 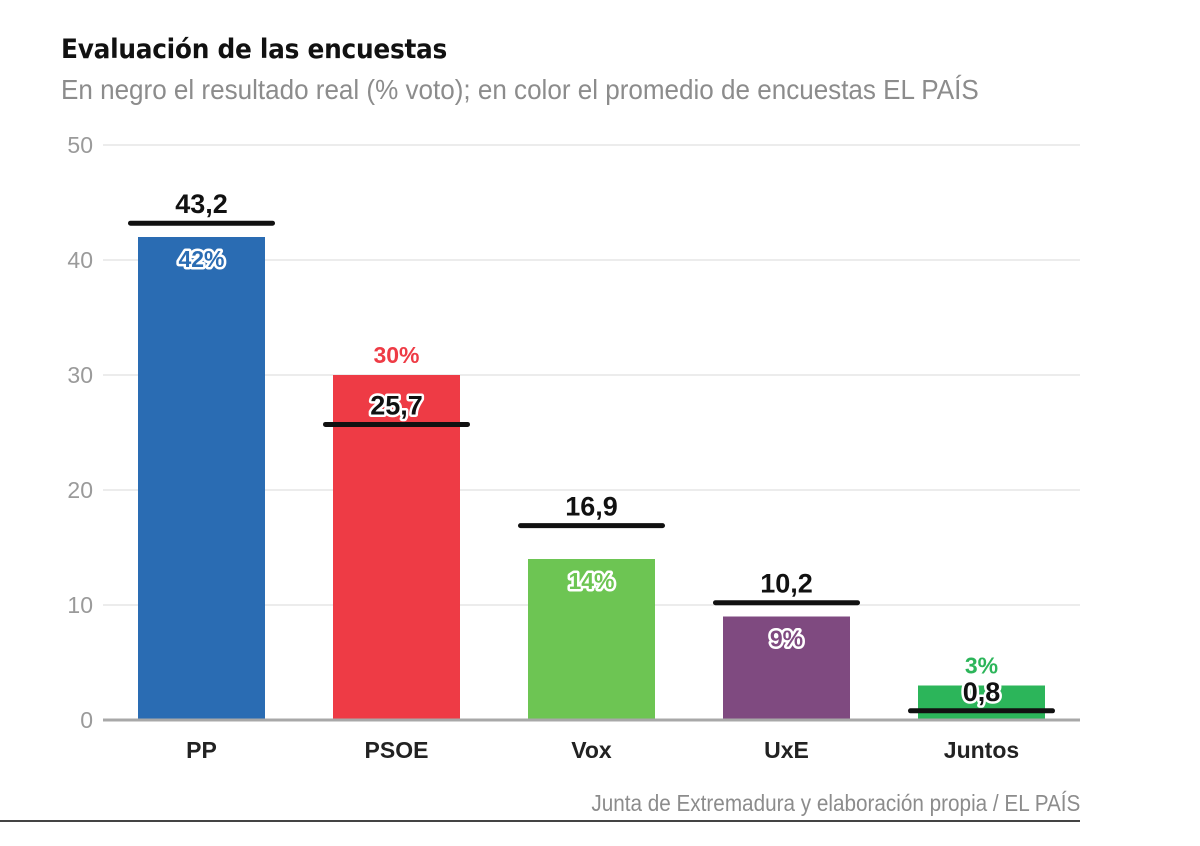 What do you see at coordinates (591, 581) in the screenshot?
I see `poll-value-label: 14%` at bounding box center [591, 581].